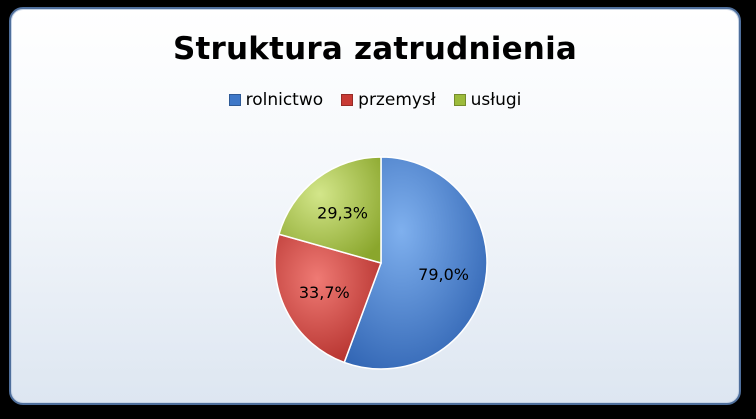 Image resolution: width=756 pixels, height=419 pixels. Describe the element at coordinates (496, 100) in the screenshot. I see `legend-label-uslugi: usługi` at that location.